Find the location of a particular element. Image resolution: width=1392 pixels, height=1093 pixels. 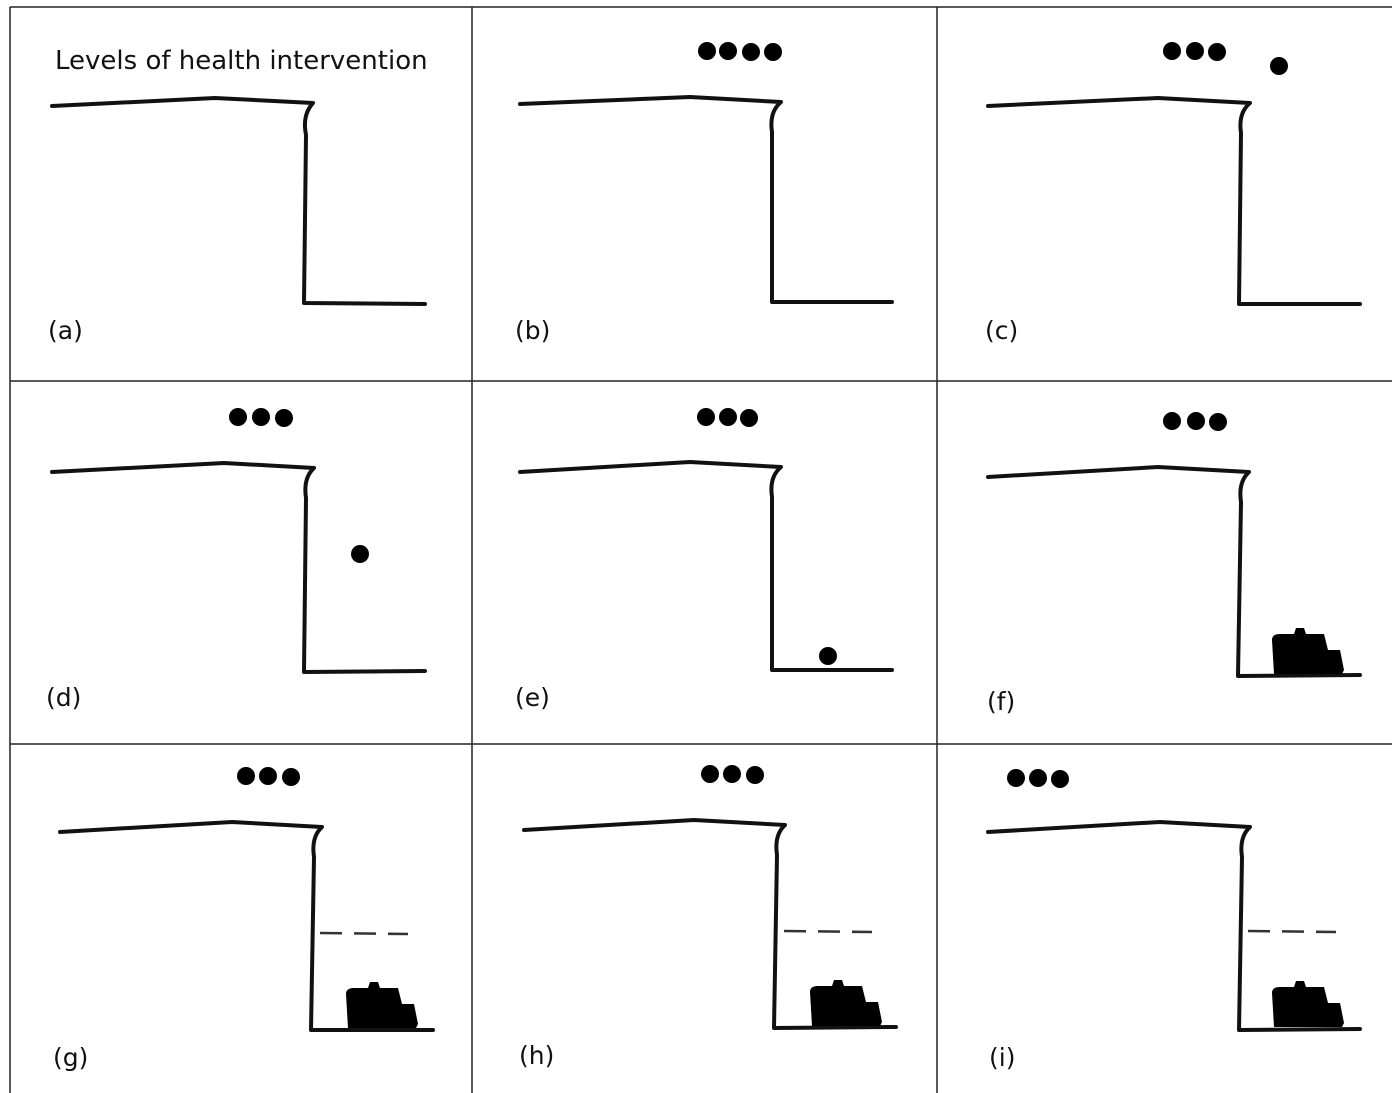

panel-label-d: (d) is located at coordinates (63, 697).